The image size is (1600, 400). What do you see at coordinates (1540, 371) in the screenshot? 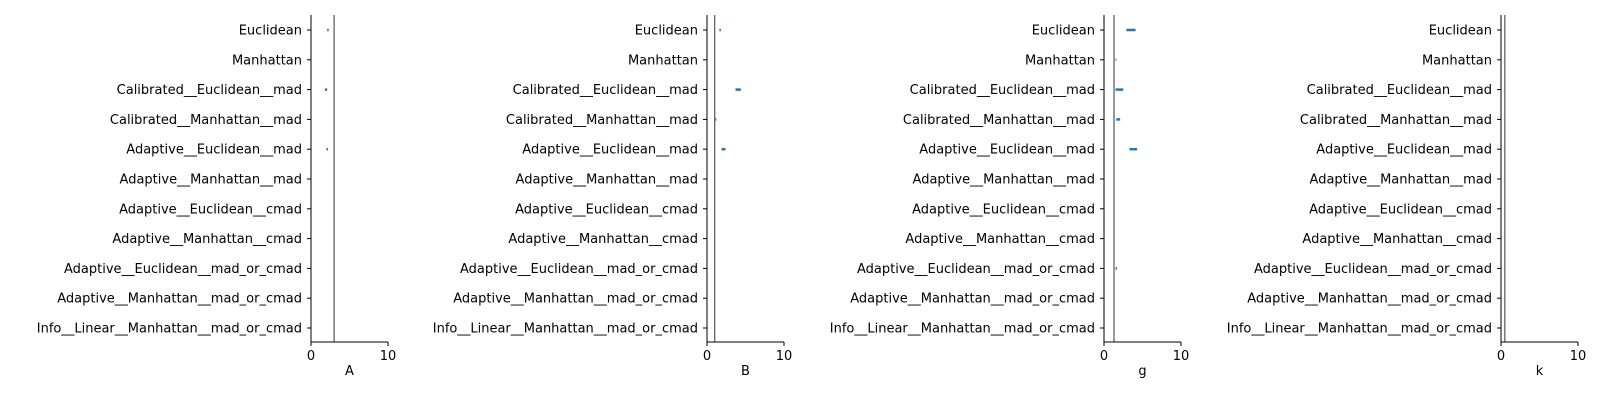
I see `x-axis-label: k` at bounding box center [1540, 371].